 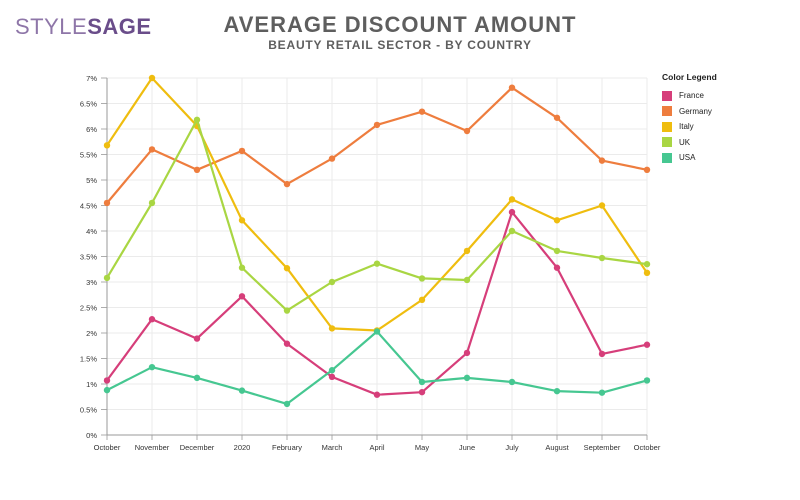 What do you see at coordinates (557, 447) in the screenshot?
I see `x-tick-label: August` at bounding box center [557, 447].